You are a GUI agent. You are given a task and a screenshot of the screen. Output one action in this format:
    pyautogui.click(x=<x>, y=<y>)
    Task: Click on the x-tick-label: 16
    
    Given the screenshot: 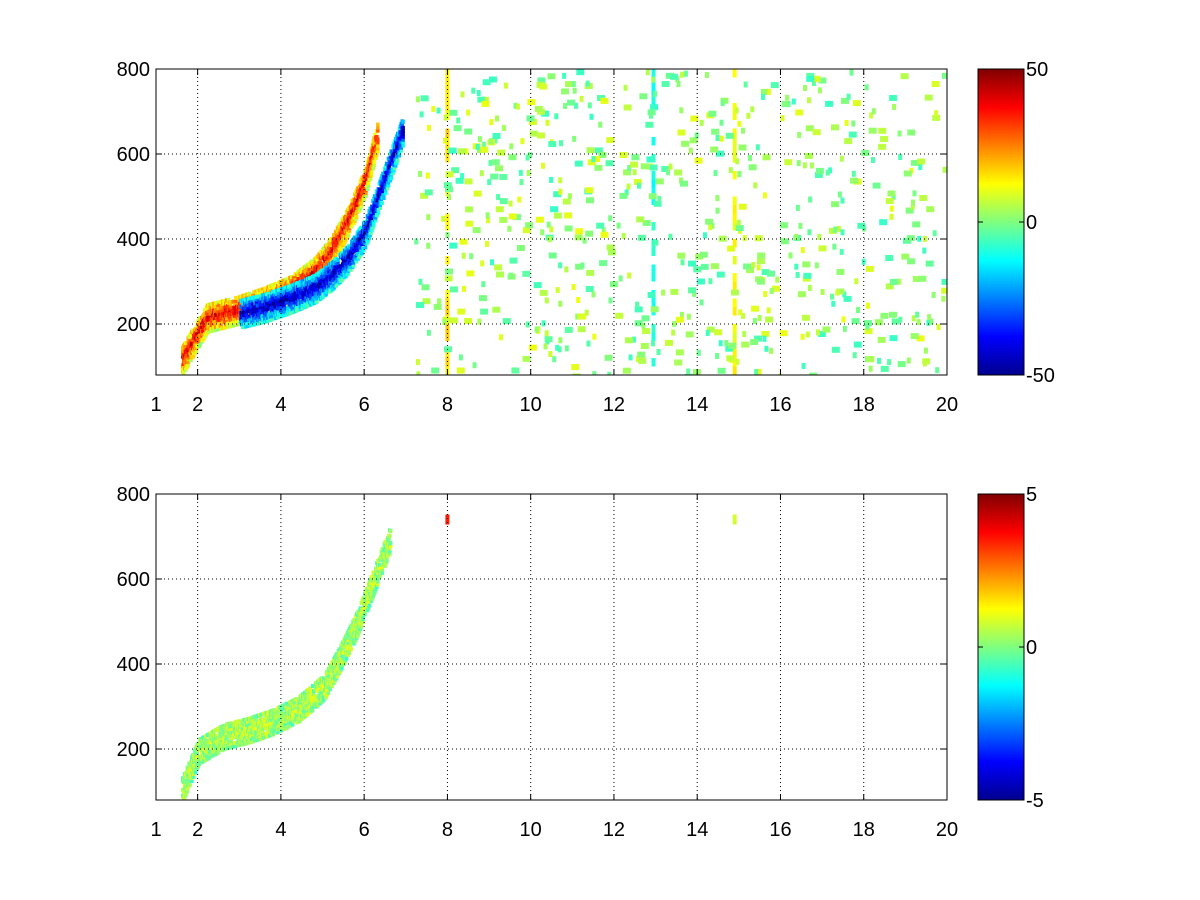 What is the action you would take?
    pyautogui.click(x=780, y=830)
    